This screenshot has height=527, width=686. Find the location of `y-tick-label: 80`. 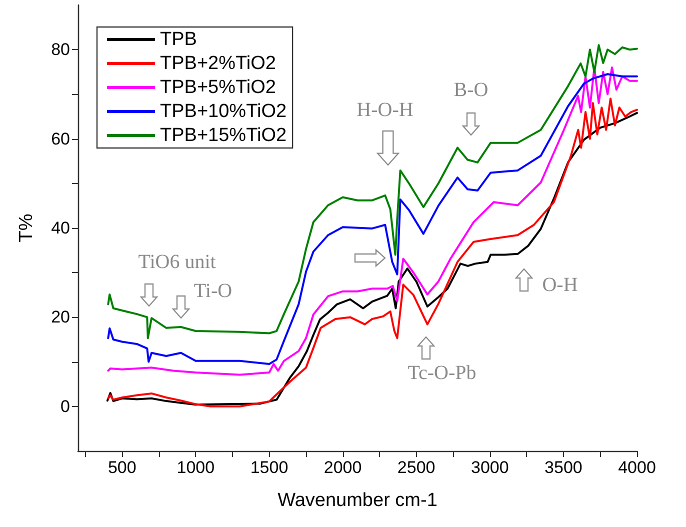

y-tick-label: 80 is located at coordinates (60, 50).